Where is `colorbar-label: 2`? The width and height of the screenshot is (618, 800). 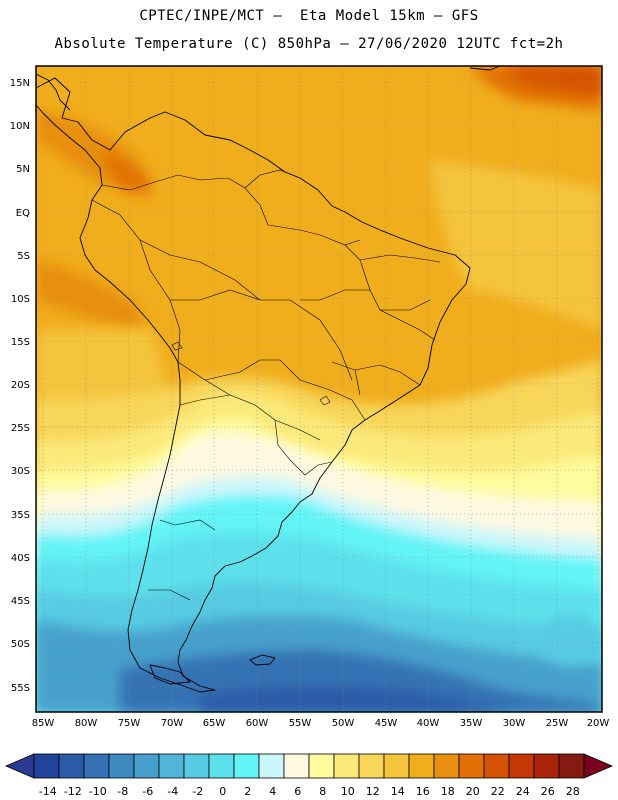
colorbar-label: 2 is located at coordinates (247, 791).